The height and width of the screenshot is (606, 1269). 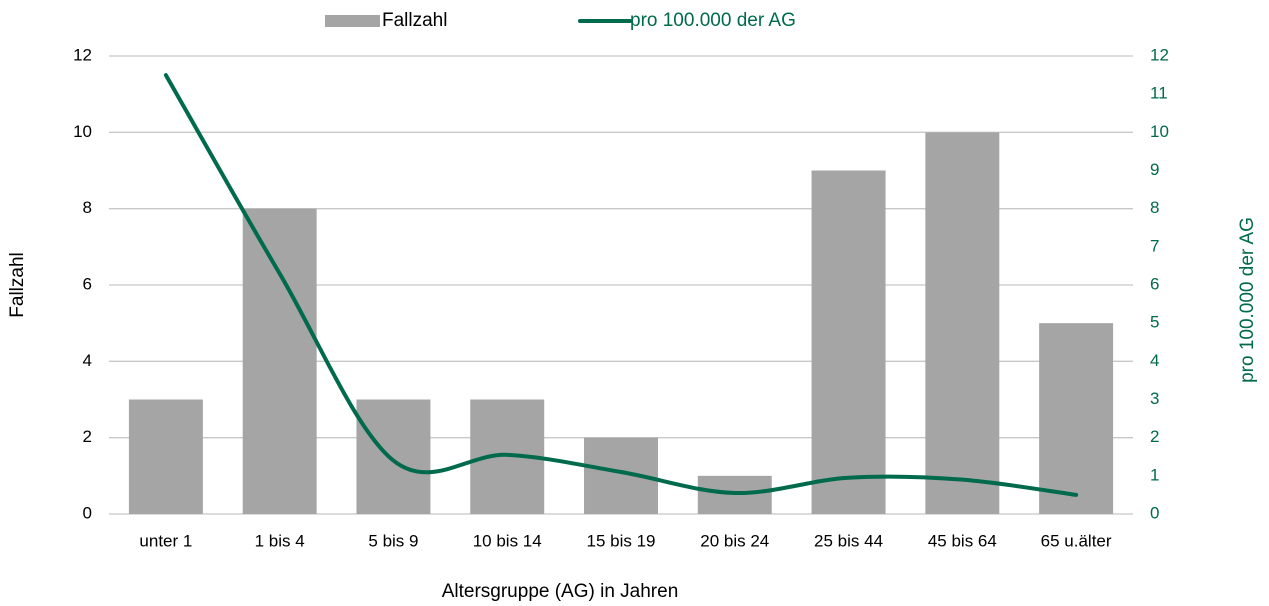 I want to click on x-tick-label: 5 bis 9, so click(x=393, y=540).